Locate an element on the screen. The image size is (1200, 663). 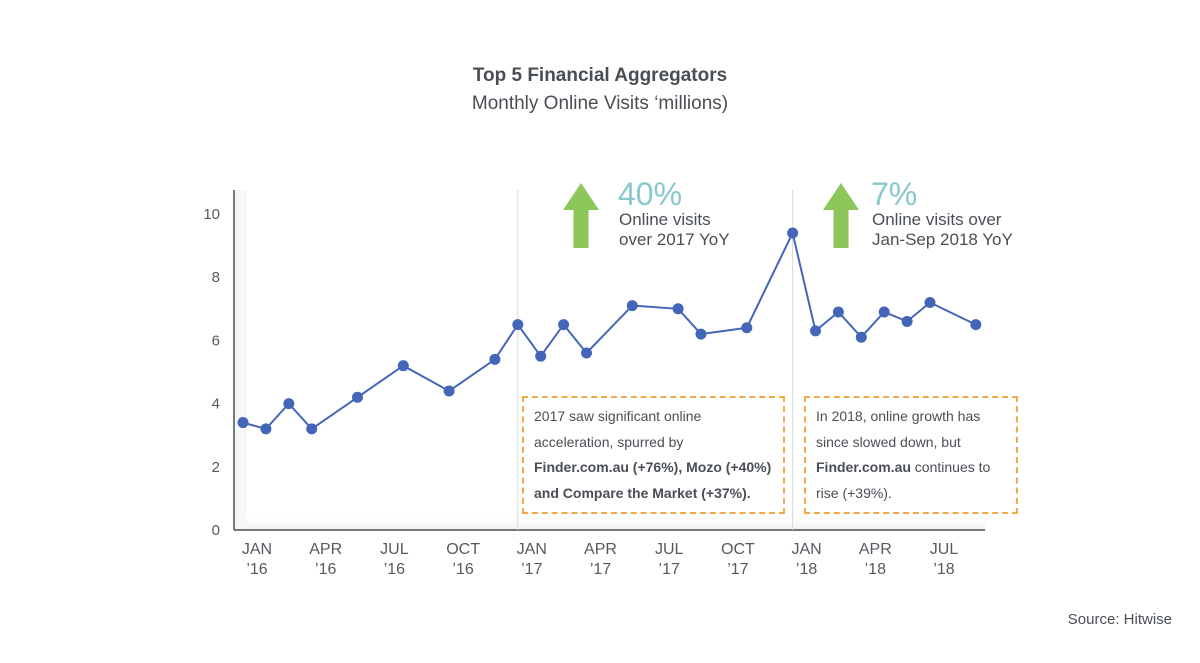
chart-subtitle: Monthly Online Visits ‘millions) is located at coordinates (600, 103).